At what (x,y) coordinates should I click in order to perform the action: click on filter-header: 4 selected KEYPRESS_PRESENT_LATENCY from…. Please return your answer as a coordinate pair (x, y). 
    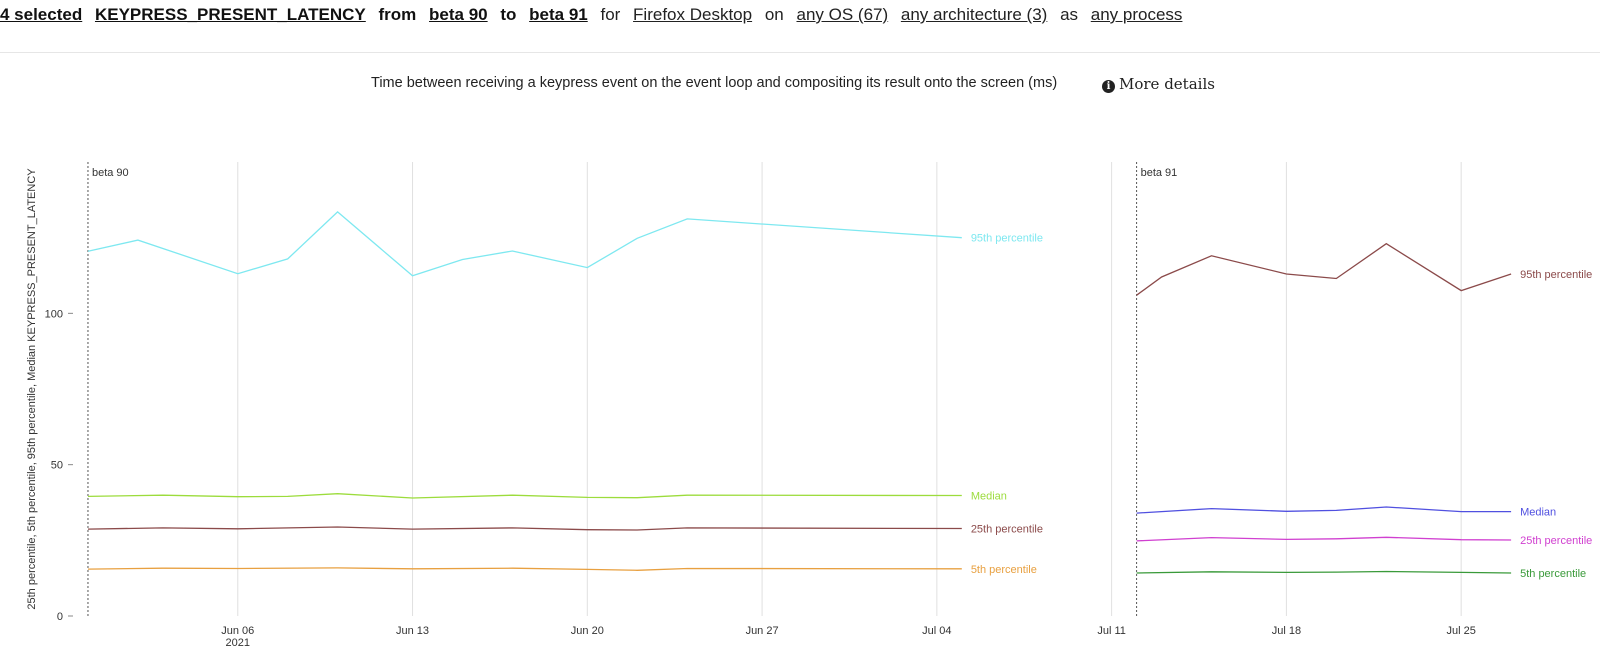
    Looking at the image, I should click on (800, 26).